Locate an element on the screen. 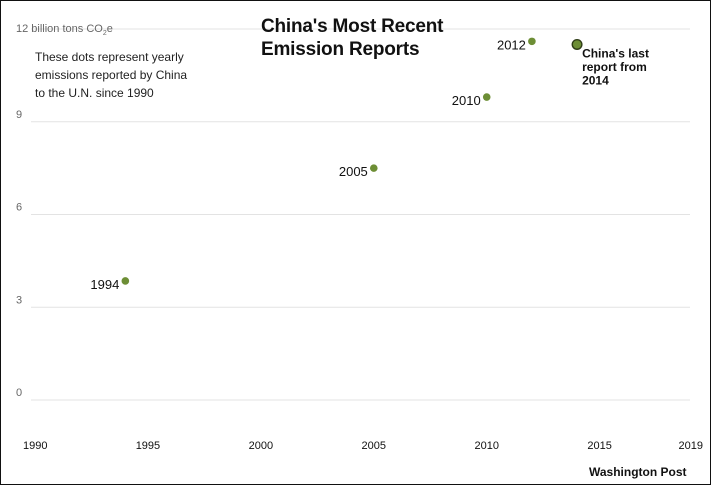 Image resolution: width=711 pixels, height=485 pixels. x-tick-label: 2019 is located at coordinates (691, 446).